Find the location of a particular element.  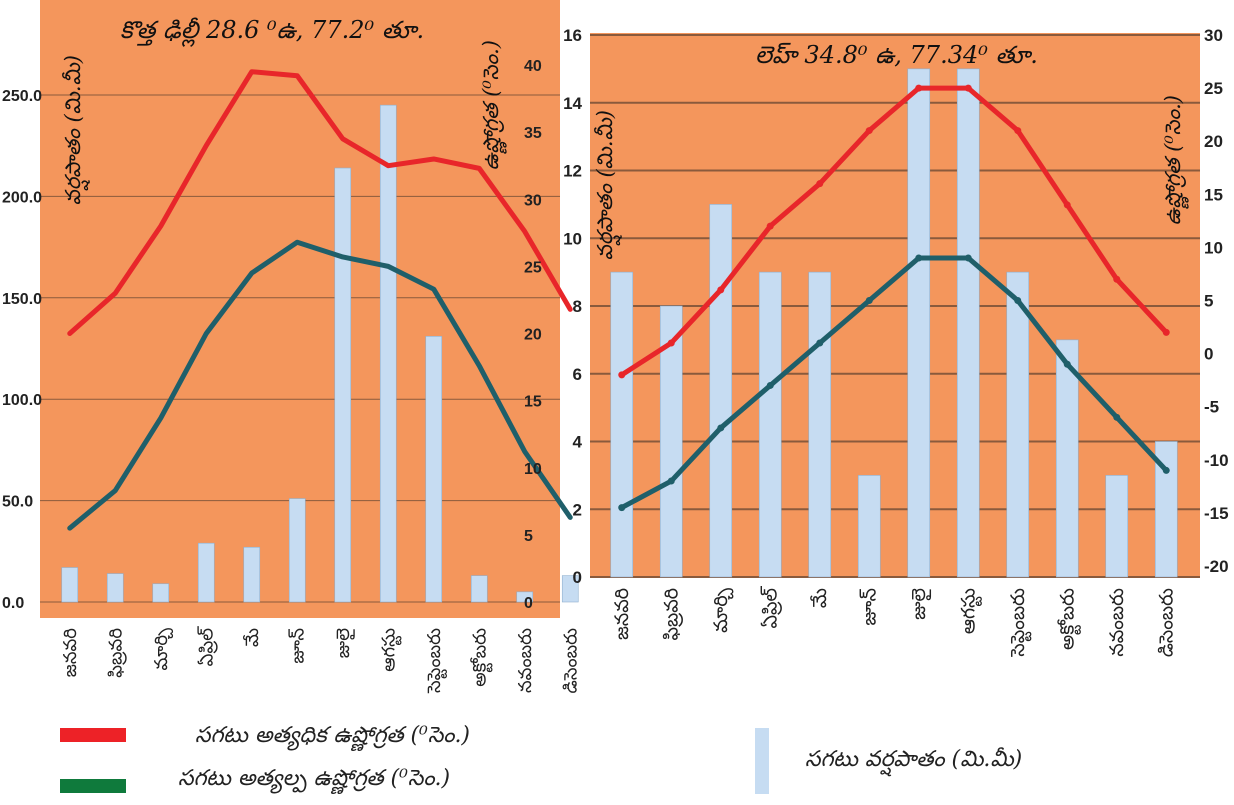

left-tick-label: 50.0 is located at coordinates (17, 502).